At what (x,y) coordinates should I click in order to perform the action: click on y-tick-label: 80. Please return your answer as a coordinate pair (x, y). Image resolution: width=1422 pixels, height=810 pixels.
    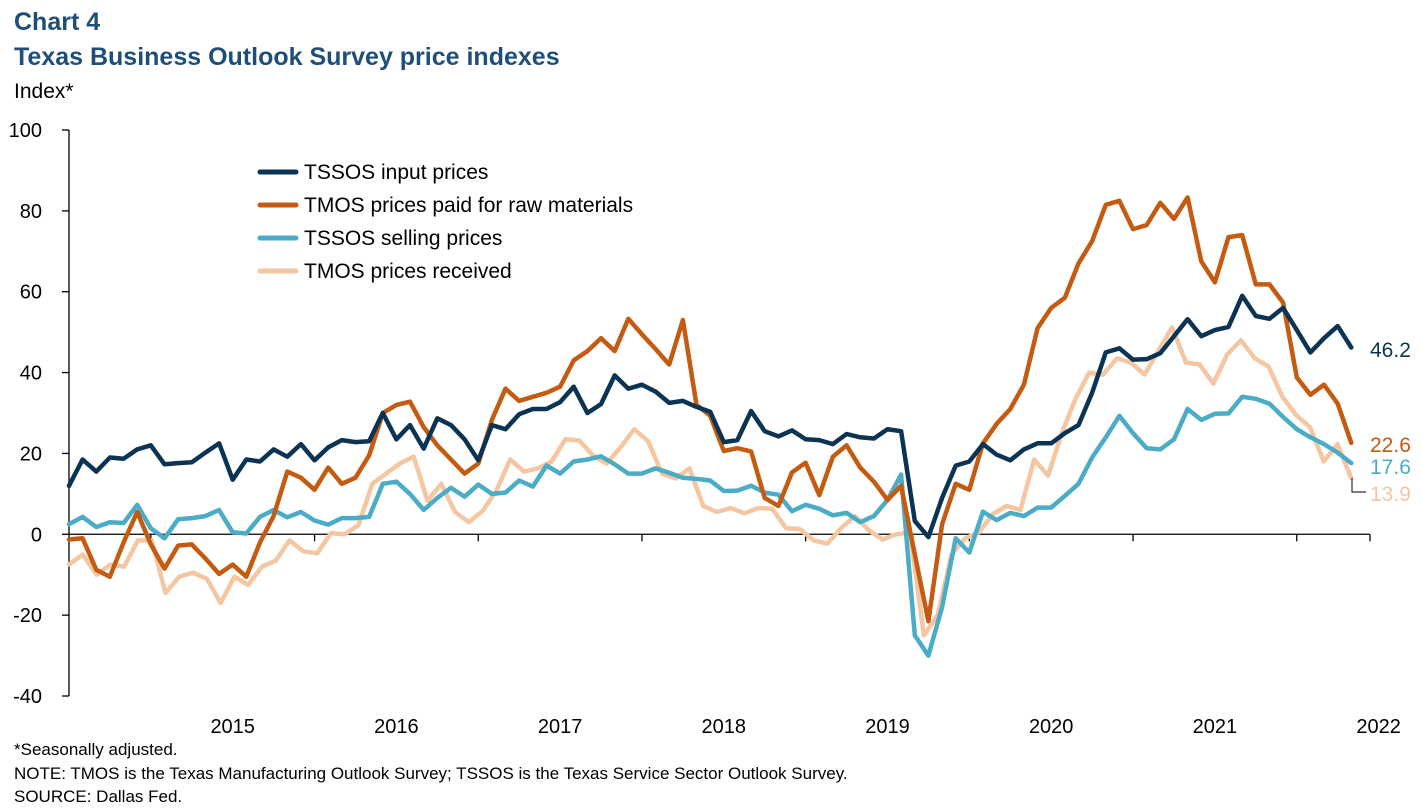
    Looking at the image, I should click on (31, 212).